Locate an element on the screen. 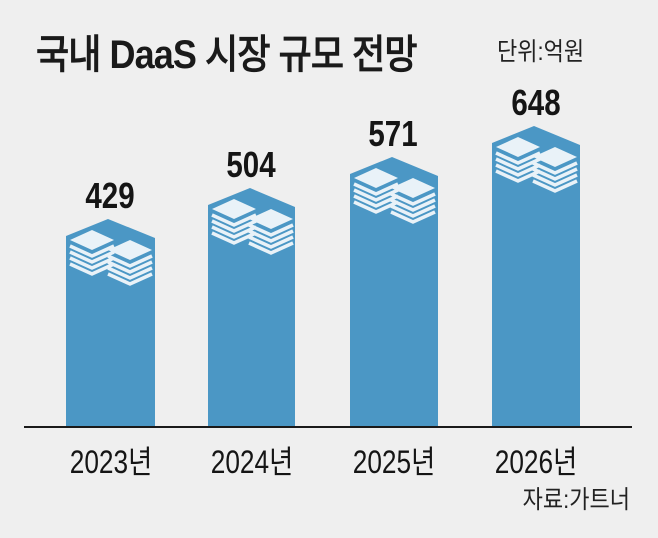  x-tick-2026: 2026년 is located at coordinates (536, 462).